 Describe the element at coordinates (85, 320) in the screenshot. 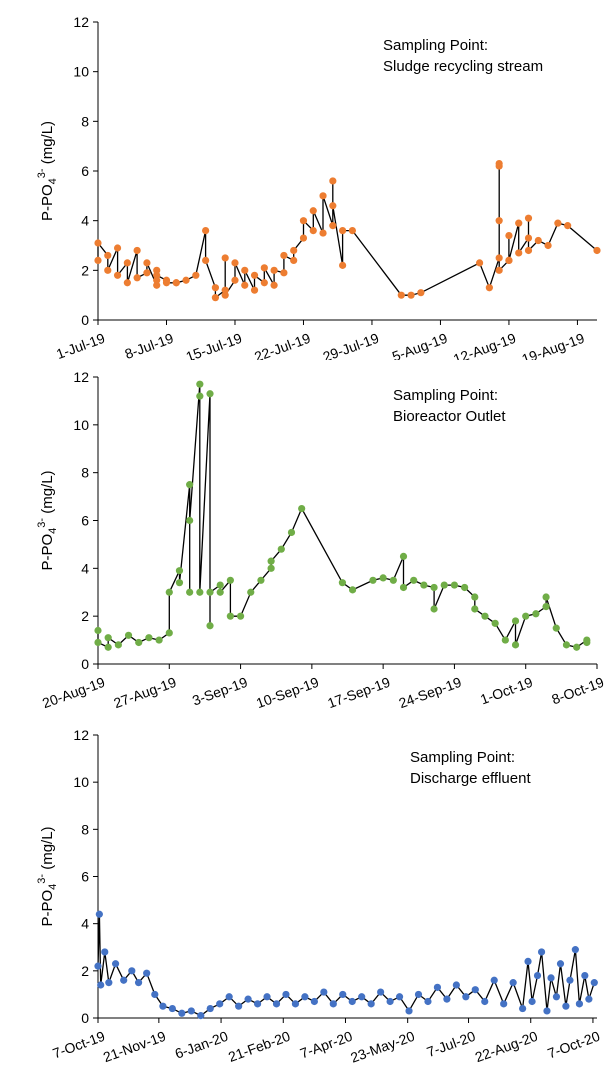

I see `y-tick-label: 0` at that location.